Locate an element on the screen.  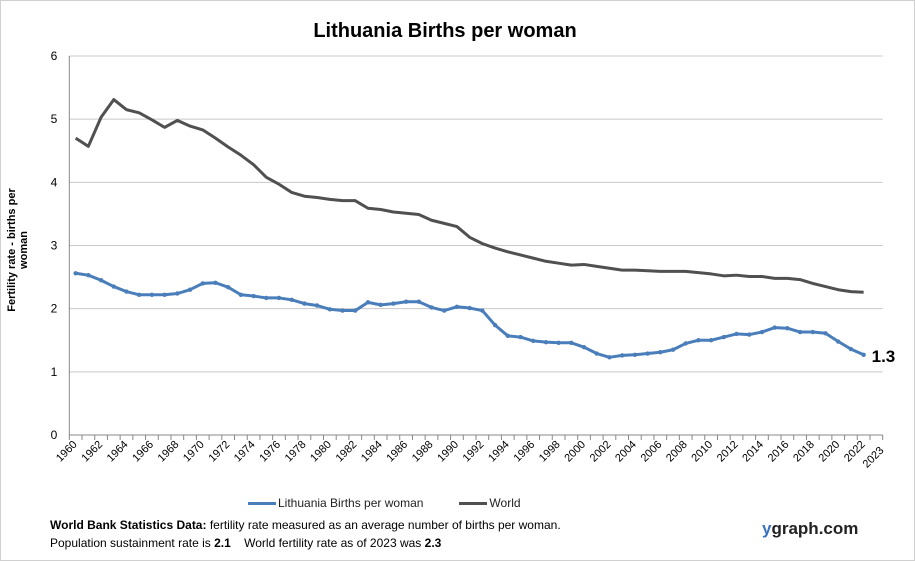
y-tick-label: 1 is located at coordinates (54, 372).